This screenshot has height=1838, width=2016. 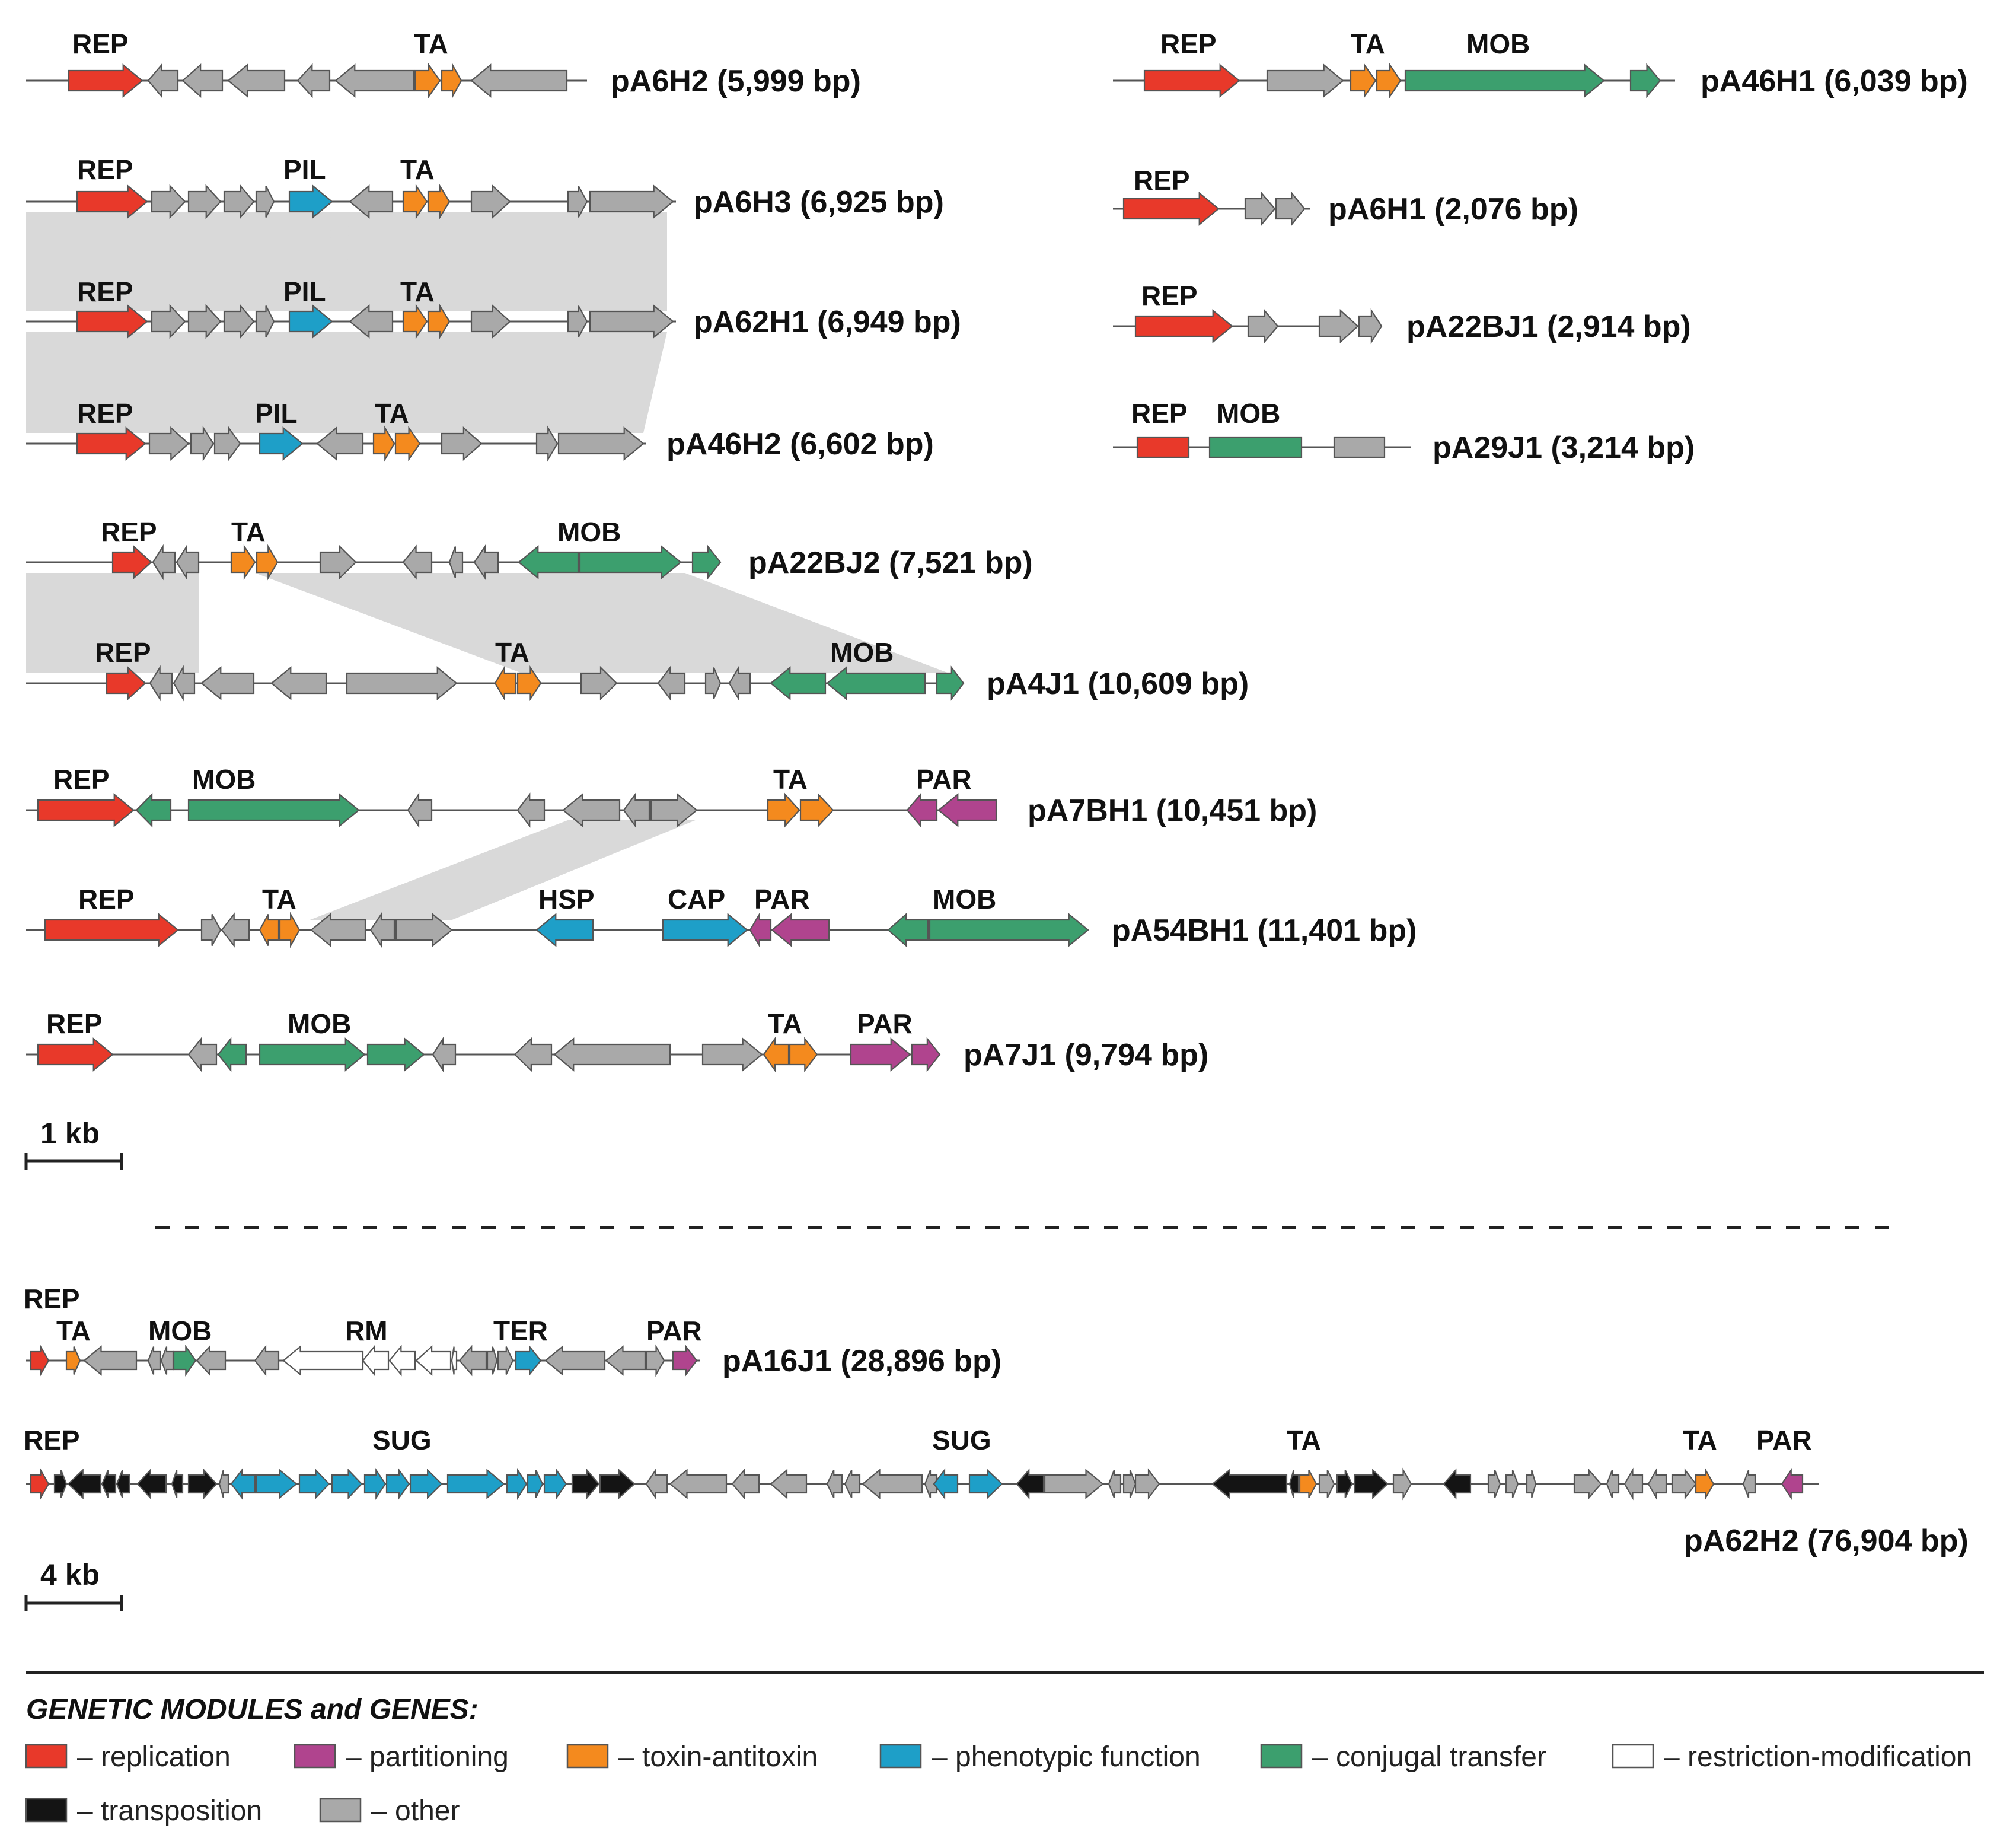 I want to click on plasmid-label-pA7J1: pA7J1 (9,794 bp), so click(x=1086, y=1055).